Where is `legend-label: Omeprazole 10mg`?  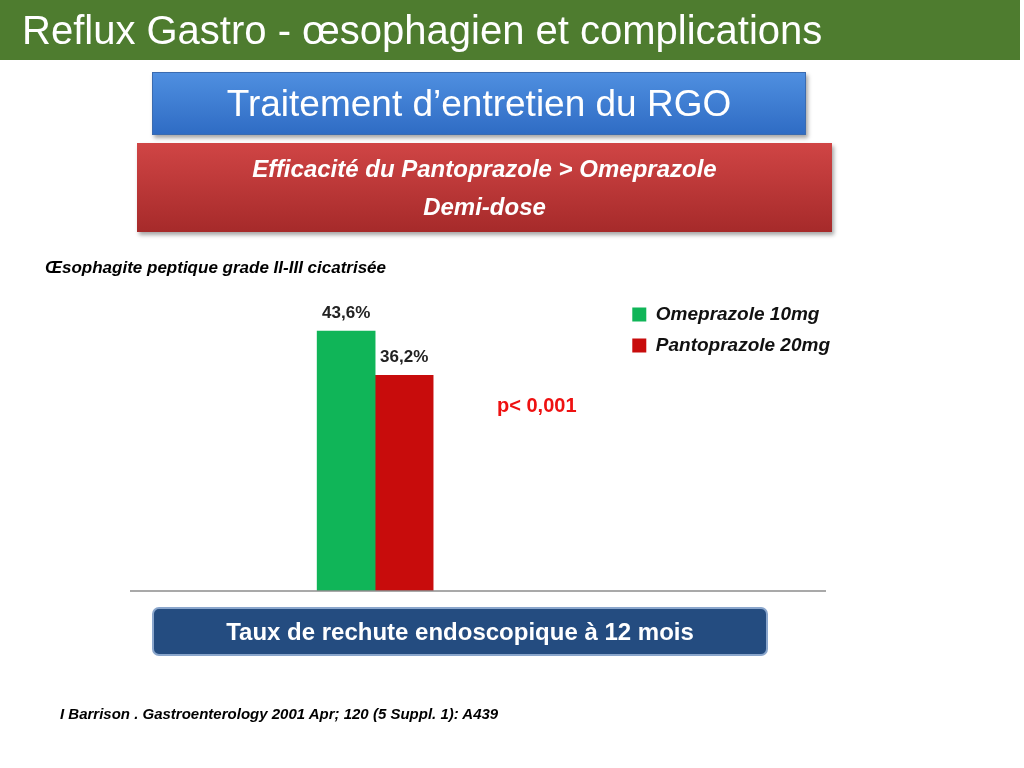
legend-label: Omeprazole 10mg is located at coordinates (737, 313).